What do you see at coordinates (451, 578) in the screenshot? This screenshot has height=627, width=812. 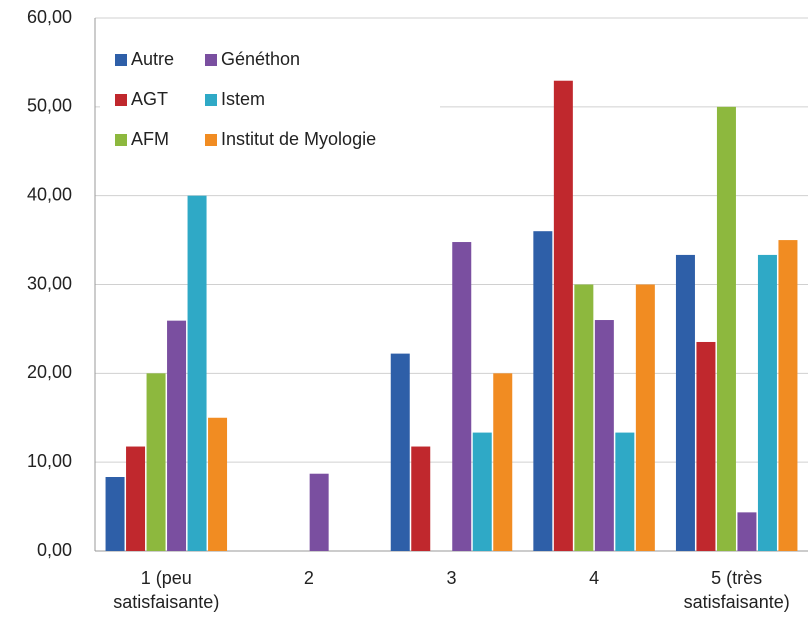 I see `x-tick-label: 3` at bounding box center [451, 578].